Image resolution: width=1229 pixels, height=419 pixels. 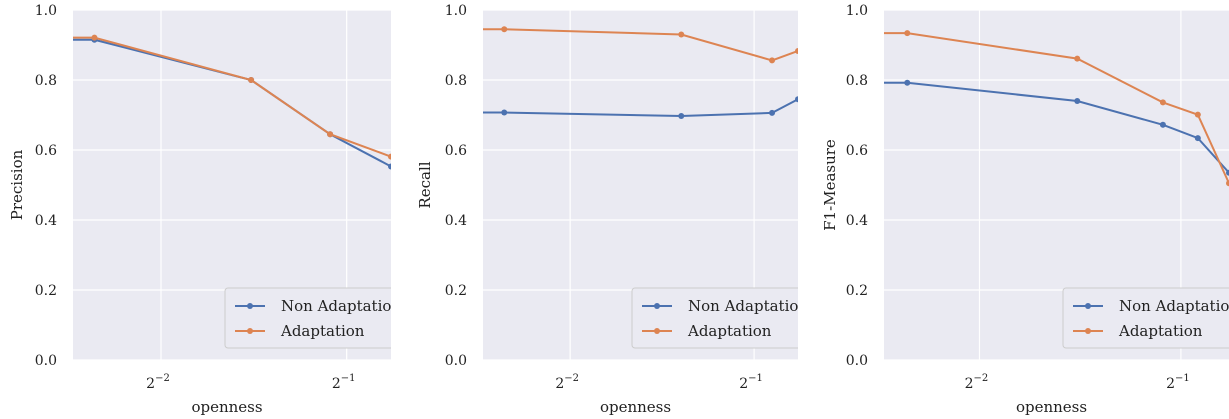 What do you see at coordinates (830, 185) in the screenshot?
I see `y-axis-label: F1-Measure` at bounding box center [830, 185].